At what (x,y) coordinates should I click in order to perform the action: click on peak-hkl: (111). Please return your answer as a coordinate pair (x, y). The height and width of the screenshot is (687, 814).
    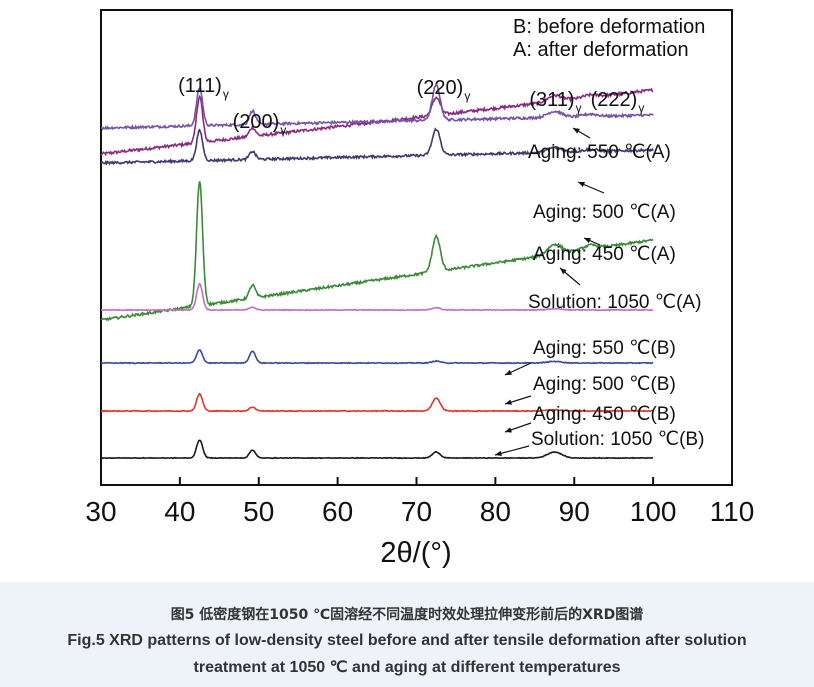
    Looking at the image, I should click on (200, 86).